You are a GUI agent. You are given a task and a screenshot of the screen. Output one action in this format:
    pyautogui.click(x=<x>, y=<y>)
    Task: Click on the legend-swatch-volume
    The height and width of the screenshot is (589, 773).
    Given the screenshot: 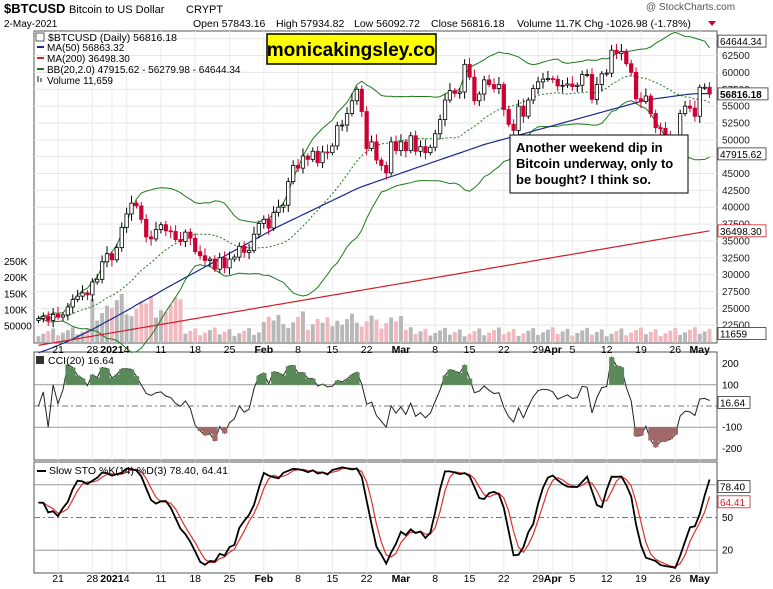 What is the action you would take?
    pyautogui.click(x=38, y=79)
    